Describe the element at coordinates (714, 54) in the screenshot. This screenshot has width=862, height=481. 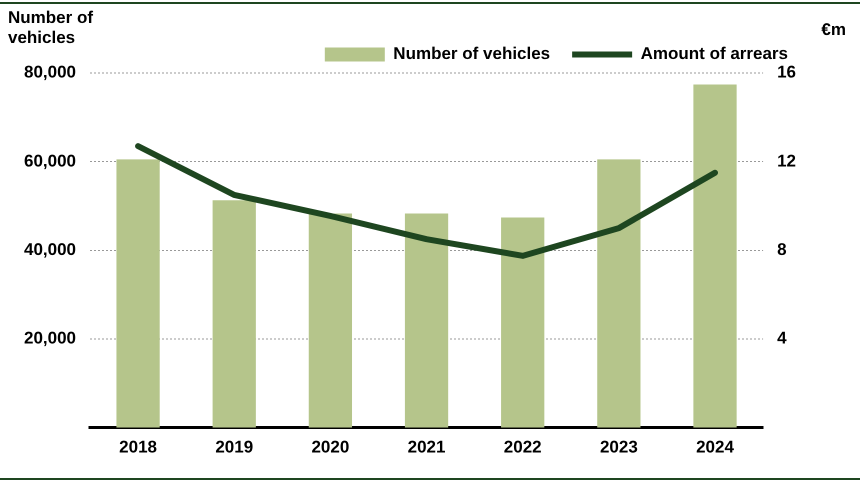
I see `legend-label: Amount of arrears` at that location.